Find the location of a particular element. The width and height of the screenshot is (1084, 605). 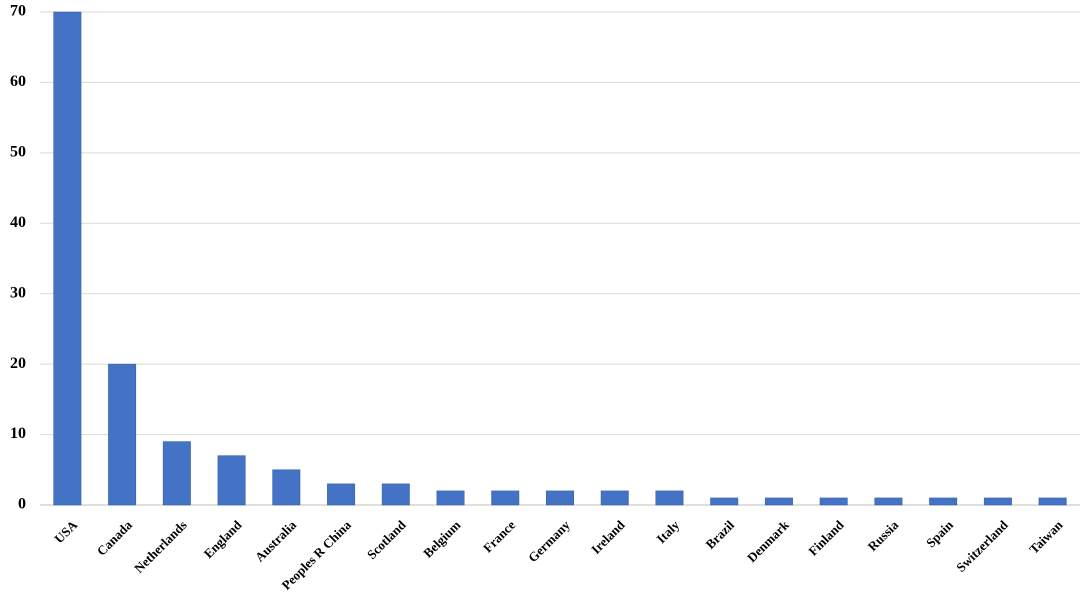

x-category-label: Canada is located at coordinates (115, 538).